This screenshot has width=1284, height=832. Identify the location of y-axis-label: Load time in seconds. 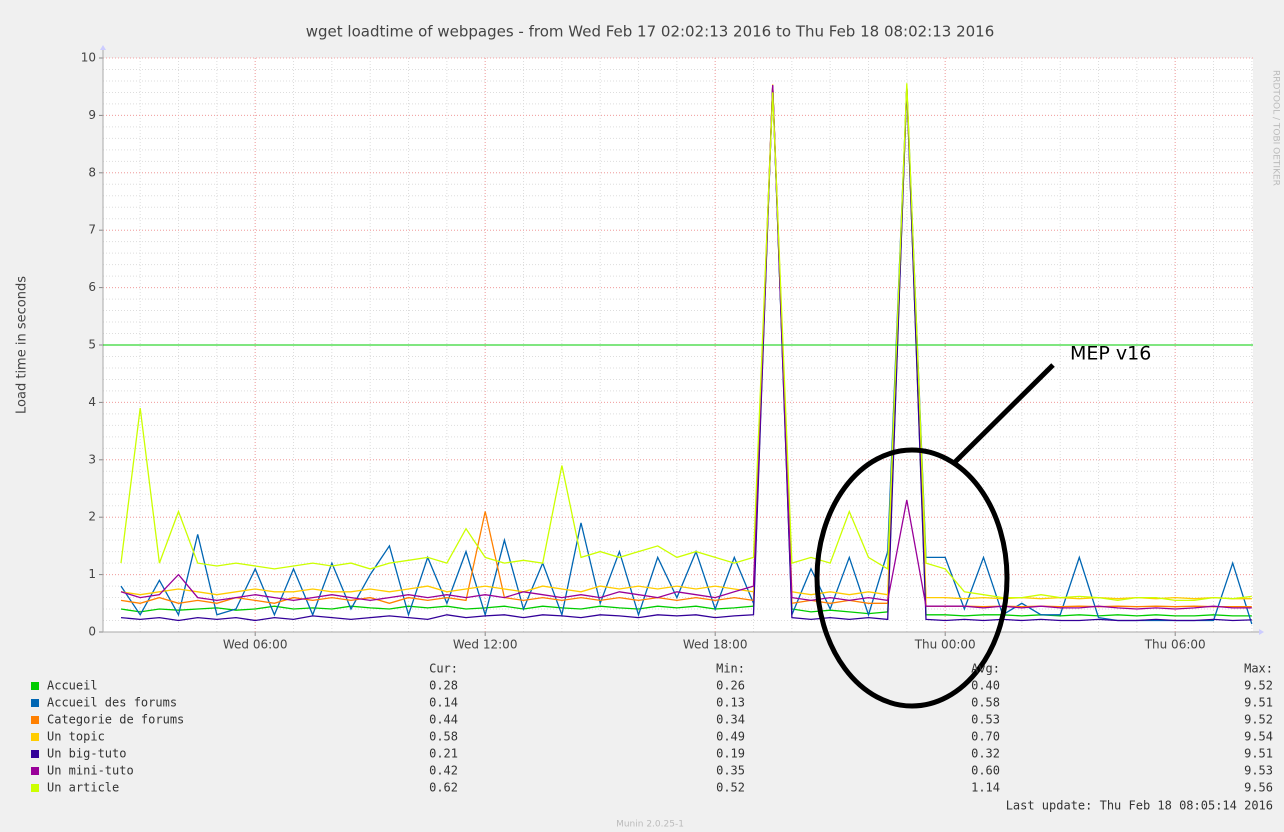
(22, 345).